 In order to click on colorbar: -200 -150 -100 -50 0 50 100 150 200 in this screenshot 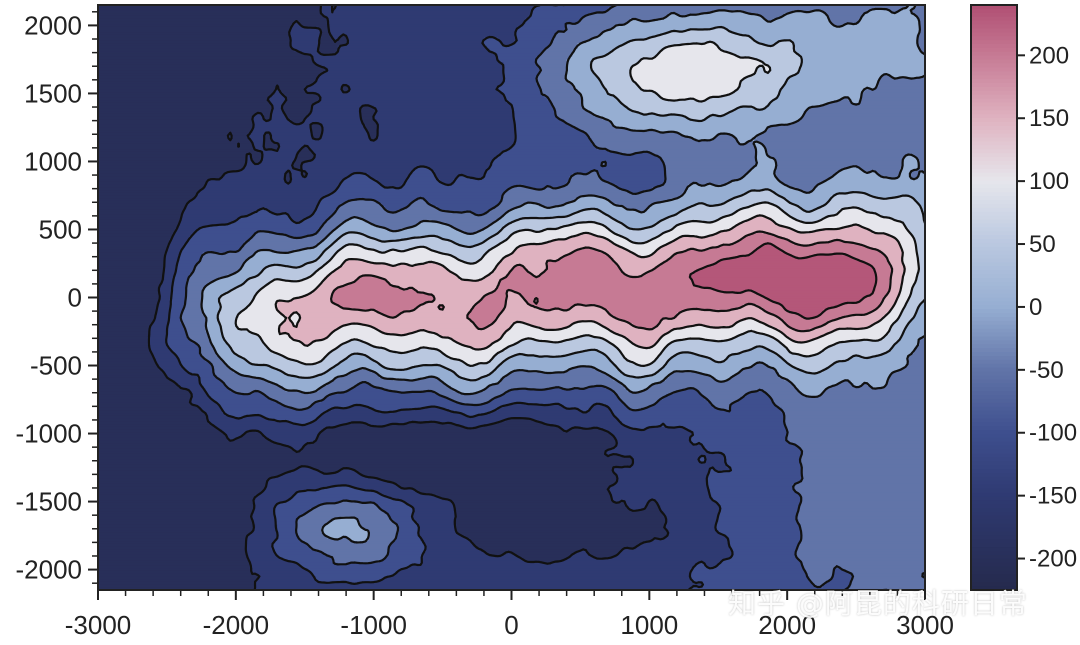, I will do `click(1023, 297)`.